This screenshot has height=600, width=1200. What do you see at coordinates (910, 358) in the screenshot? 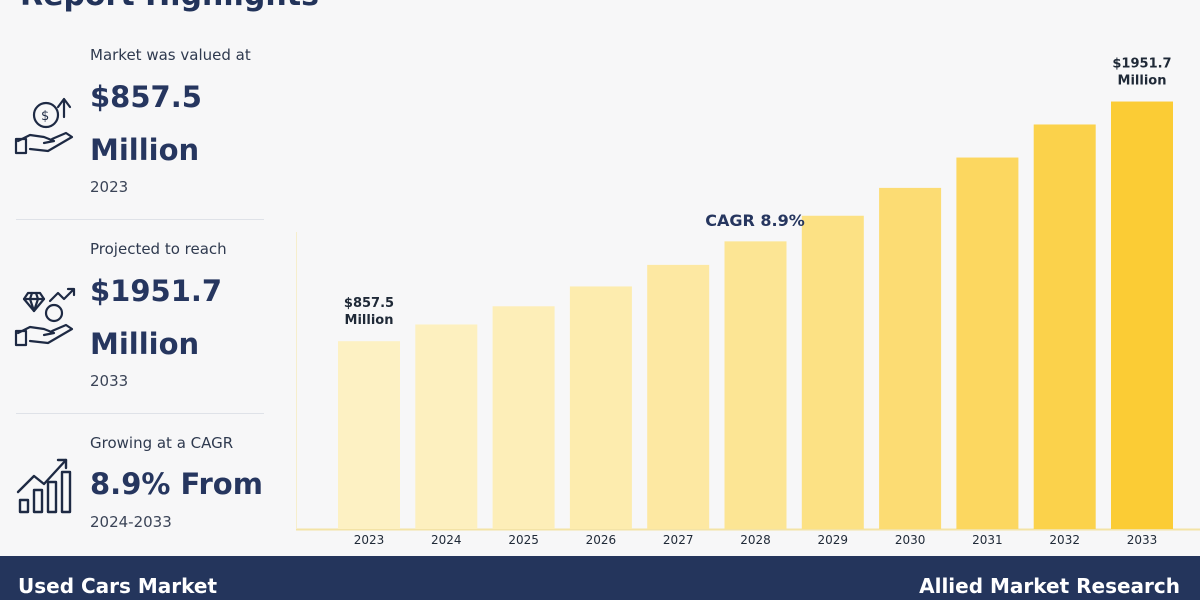
I see `bar-2030` at bounding box center [910, 358].